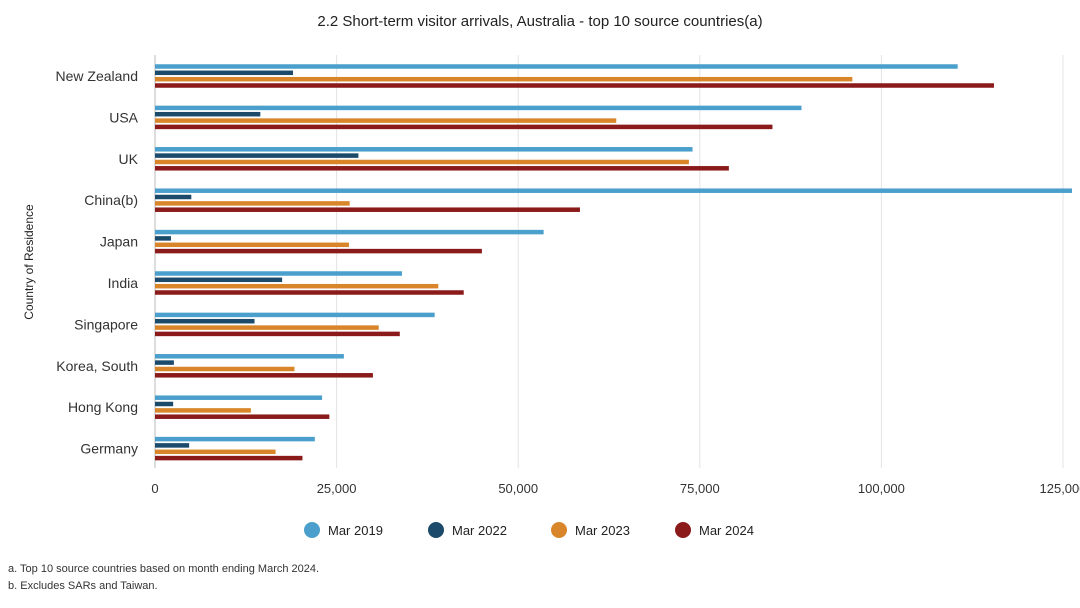 The height and width of the screenshot is (608, 1080). Describe the element at coordinates (529, 530) in the screenshot. I see `legend: Mar 2019 Mar 2022 Mar 2023 Mar 2024` at that location.